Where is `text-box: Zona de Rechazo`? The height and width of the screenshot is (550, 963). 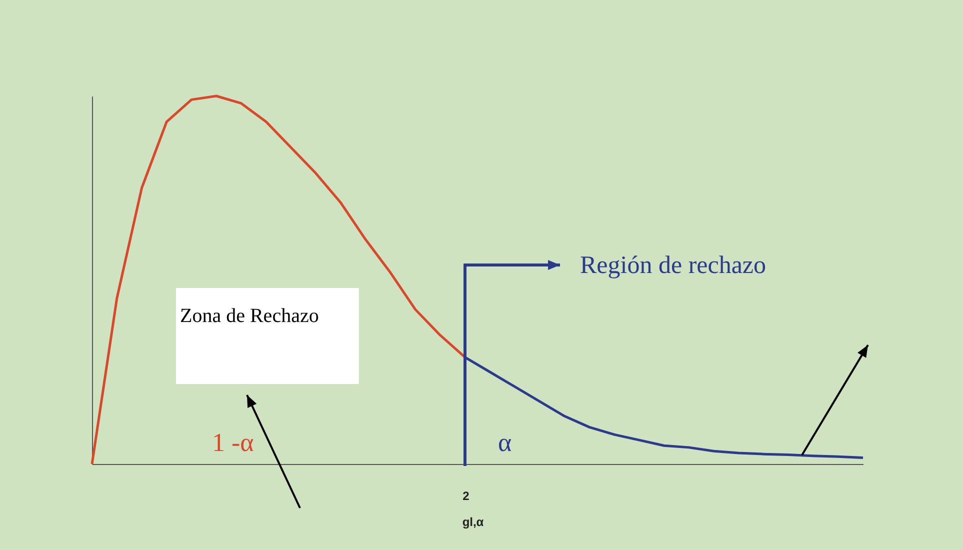 text-box: Zona de Rechazo is located at coordinates (267, 336).